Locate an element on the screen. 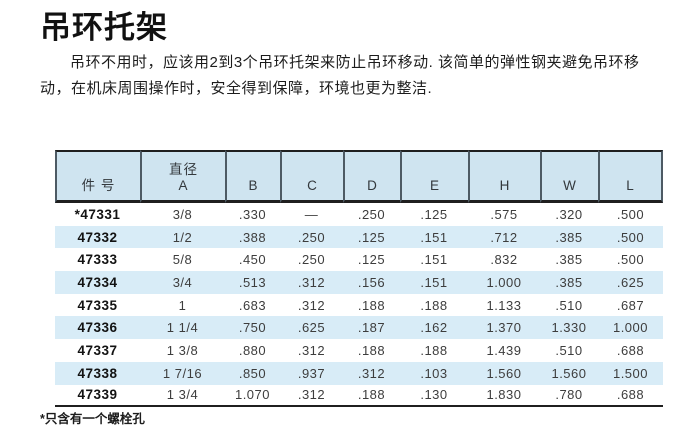 The height and width of the screenshot is (438, 686). table-row: *47331 3/8.330— .250.125.575.320.500 is located at coordinates (359, 214).